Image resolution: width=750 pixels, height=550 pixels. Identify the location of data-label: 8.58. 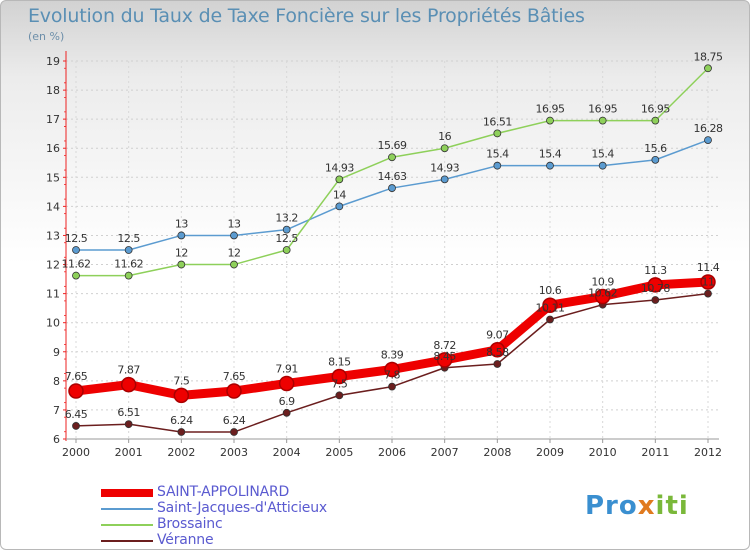
(497, 352).